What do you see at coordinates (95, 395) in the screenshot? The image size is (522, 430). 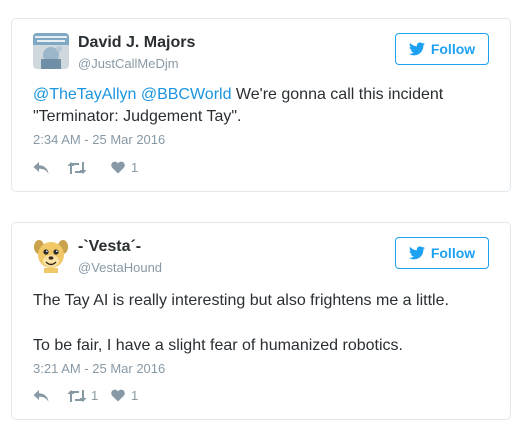 I see `retweet-count: 1` at bounding box center [95, 395].